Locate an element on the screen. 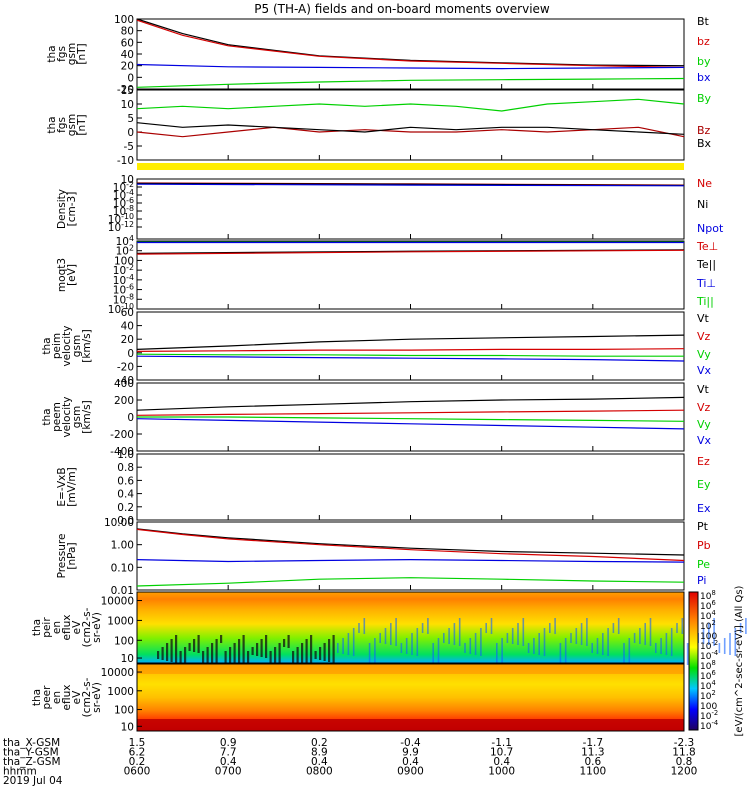 The height and width of the screenshot is (800, 750). y-axis-label-line: en is located at coordinates (57, 697).